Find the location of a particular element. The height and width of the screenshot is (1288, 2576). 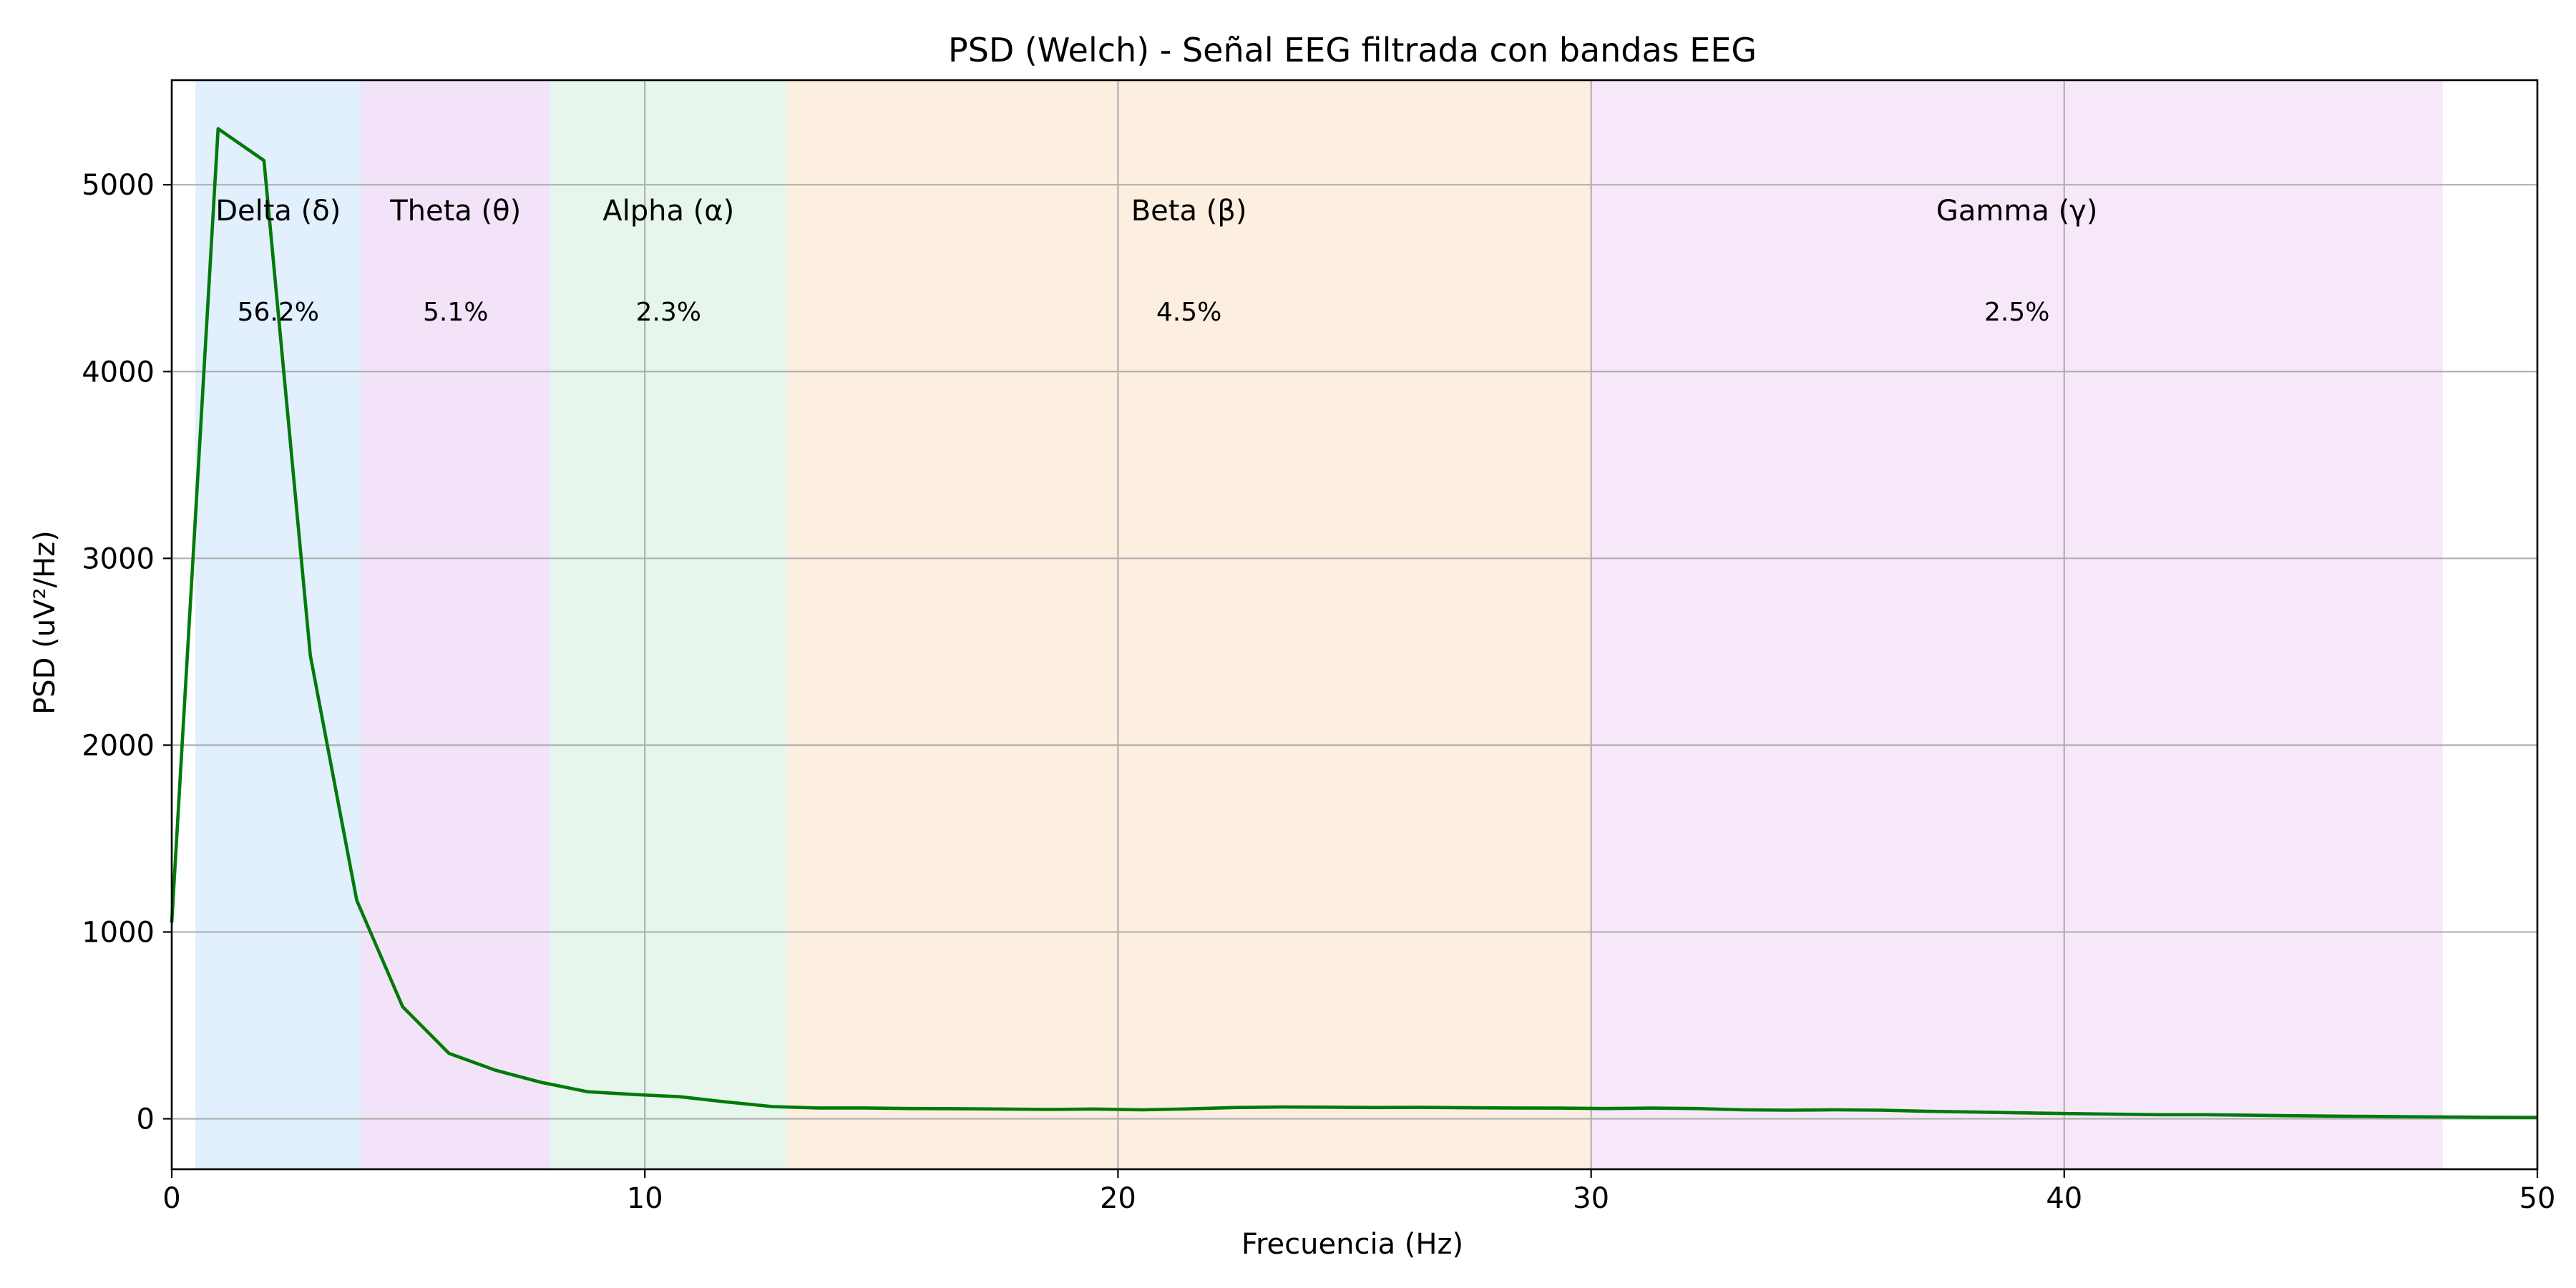

band-percent-label-0: 56.2% is located at coordinates (278, 312).